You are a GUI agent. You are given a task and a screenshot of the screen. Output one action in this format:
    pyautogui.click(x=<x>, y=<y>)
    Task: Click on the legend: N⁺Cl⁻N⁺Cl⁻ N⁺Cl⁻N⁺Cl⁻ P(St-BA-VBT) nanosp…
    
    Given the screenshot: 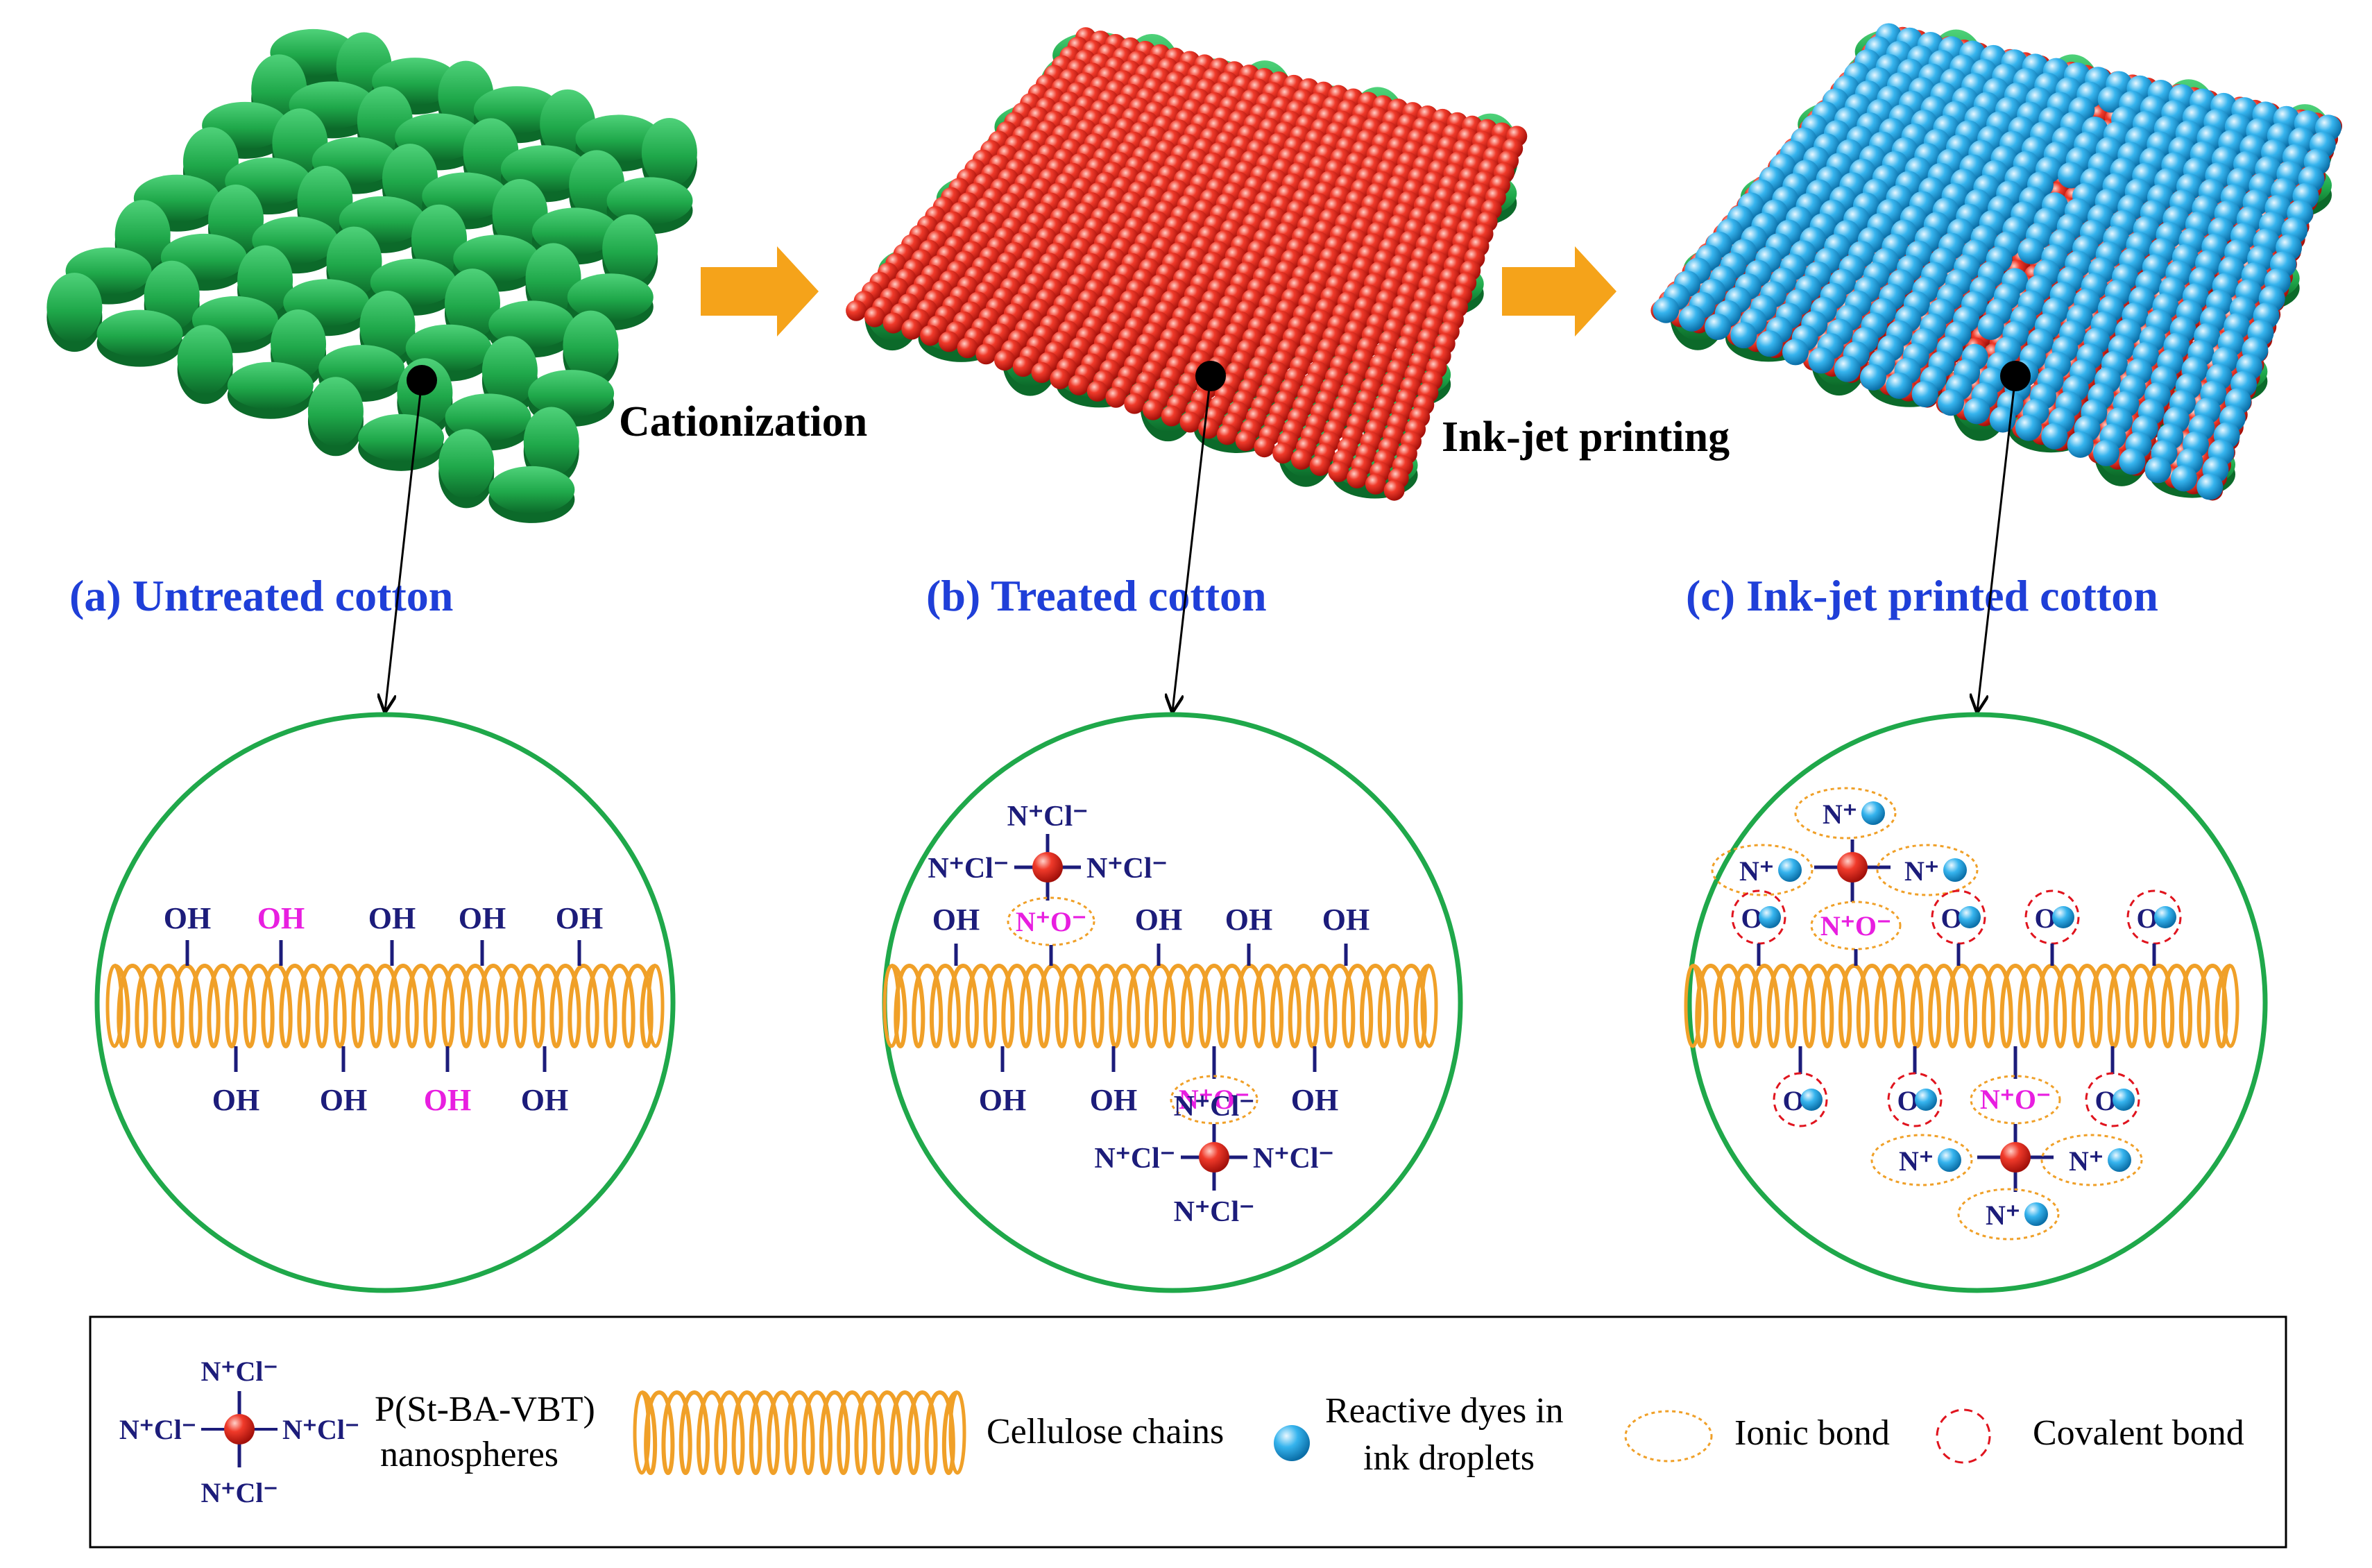 What is the action you would take?
    pyautogui.click(x=1188, y=1432)
    